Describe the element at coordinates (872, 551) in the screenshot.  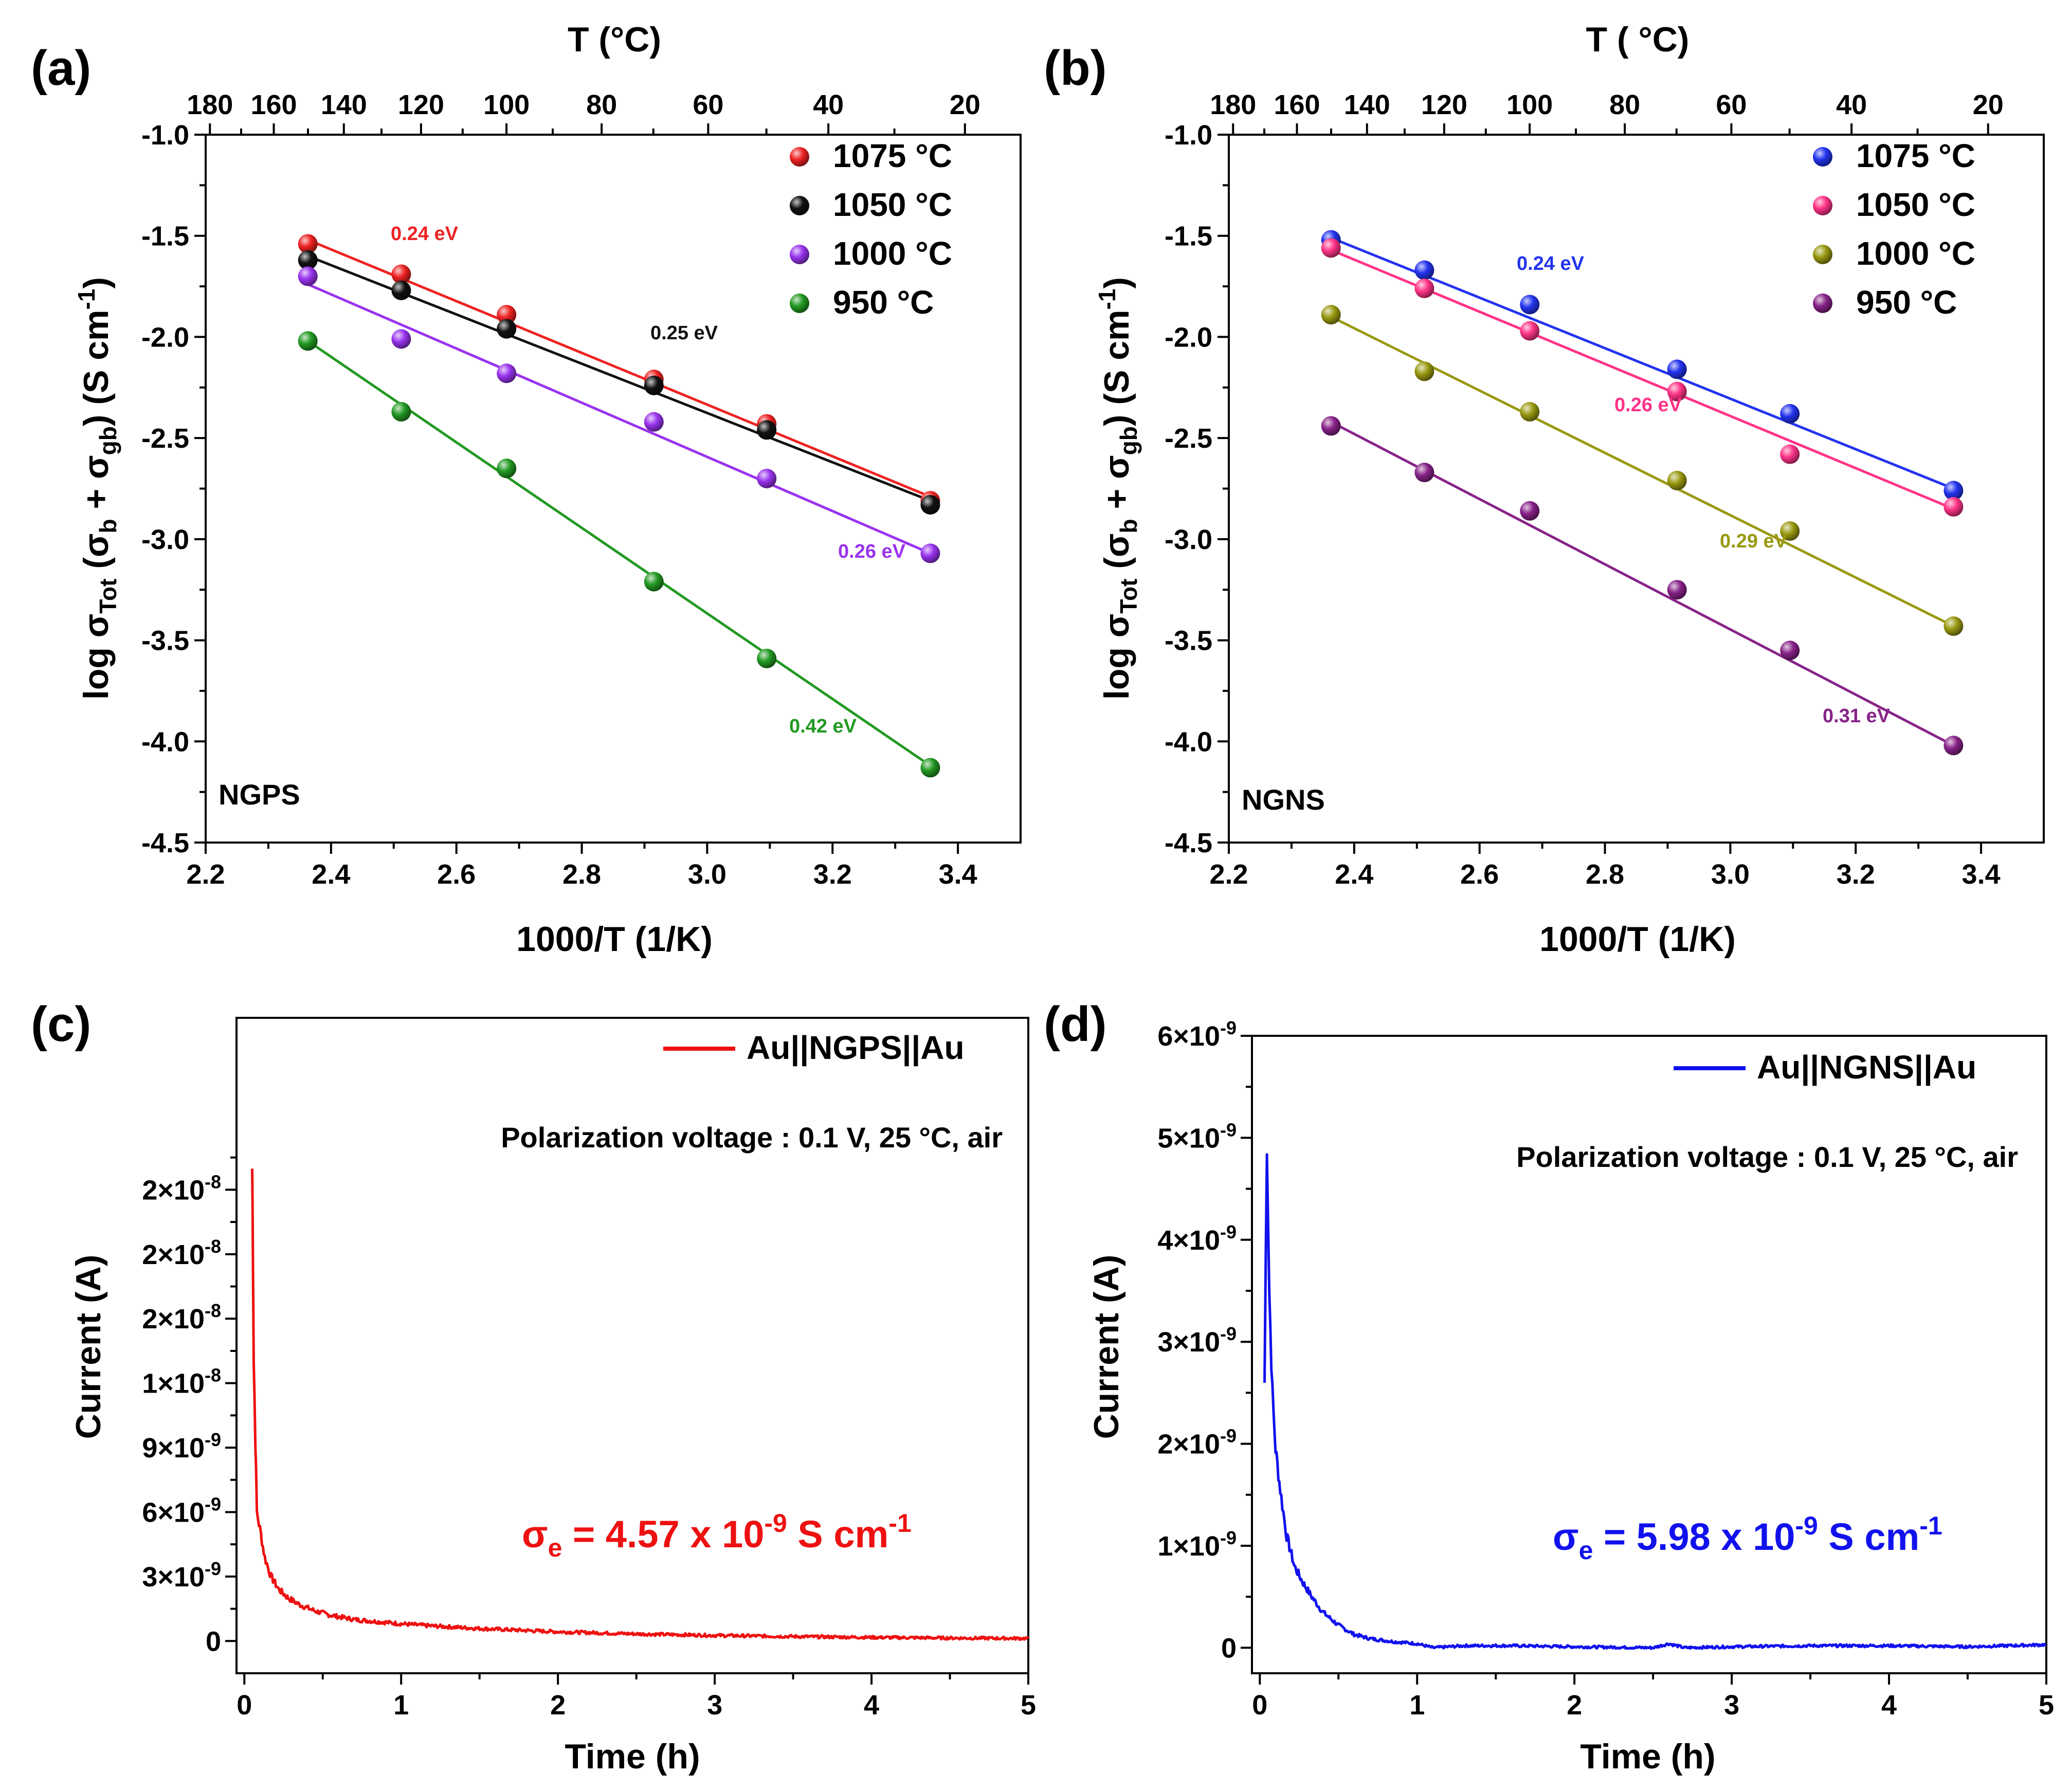
I see `activation-energy: 0.26 eV` at that location.